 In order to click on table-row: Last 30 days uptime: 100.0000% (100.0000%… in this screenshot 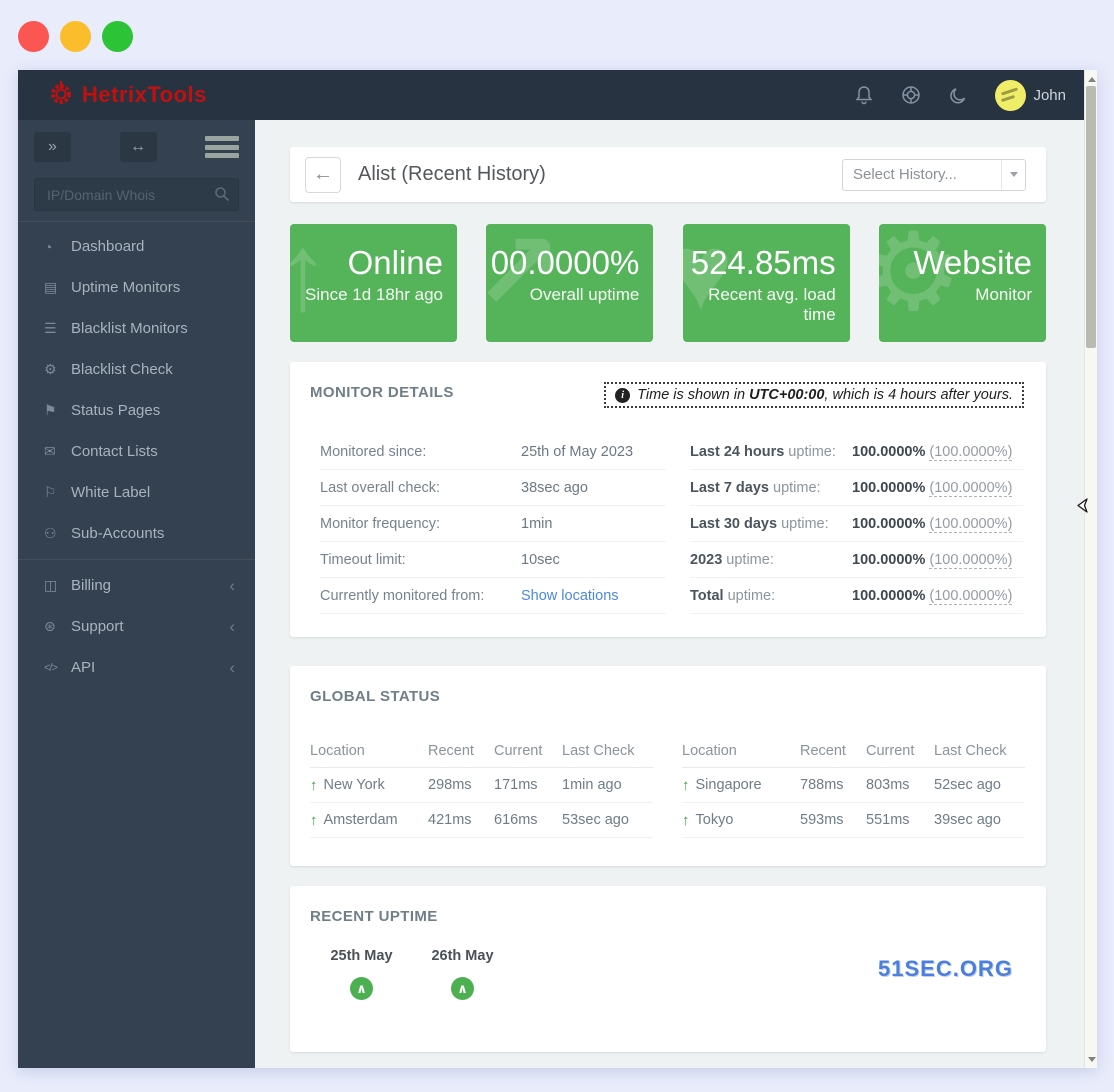, I will do `click(856, 524)`.